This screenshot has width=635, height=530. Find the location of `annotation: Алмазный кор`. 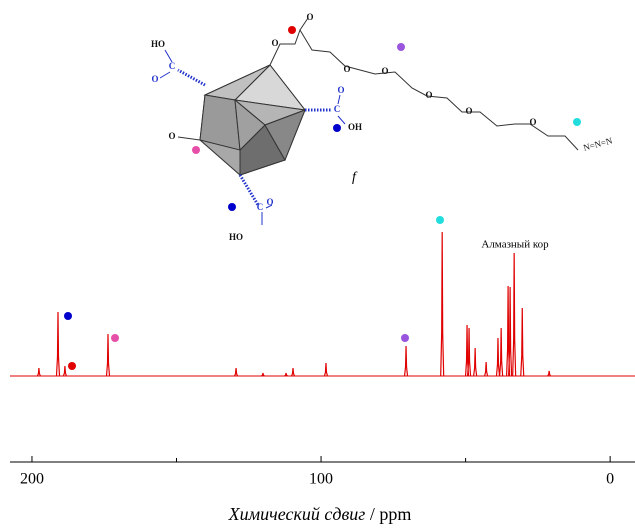

annotation: Алмазный кор is located at coordinates (515, 245).